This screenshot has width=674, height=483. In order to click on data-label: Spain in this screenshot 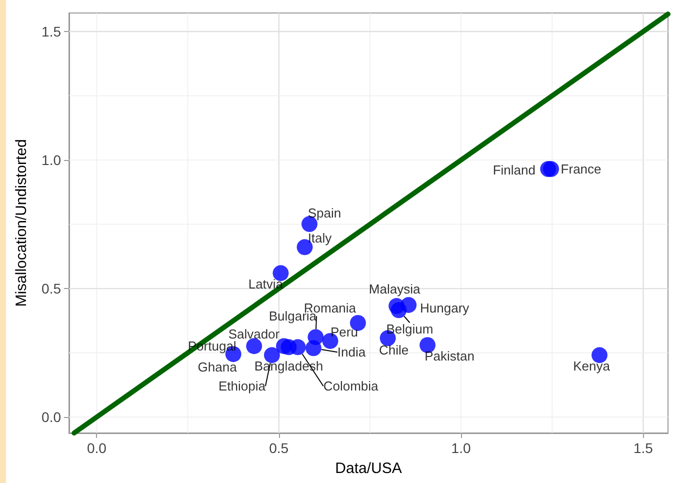, I will do `click(325, 213)`.